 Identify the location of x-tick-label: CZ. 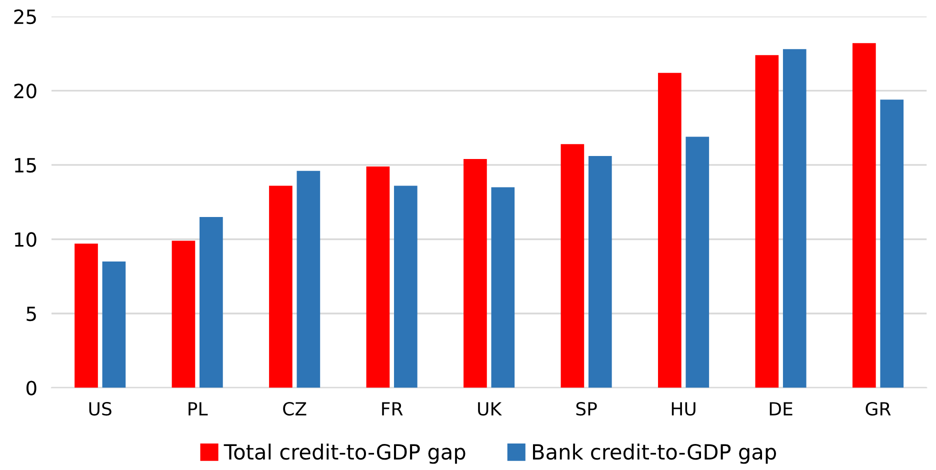
(294, 409).